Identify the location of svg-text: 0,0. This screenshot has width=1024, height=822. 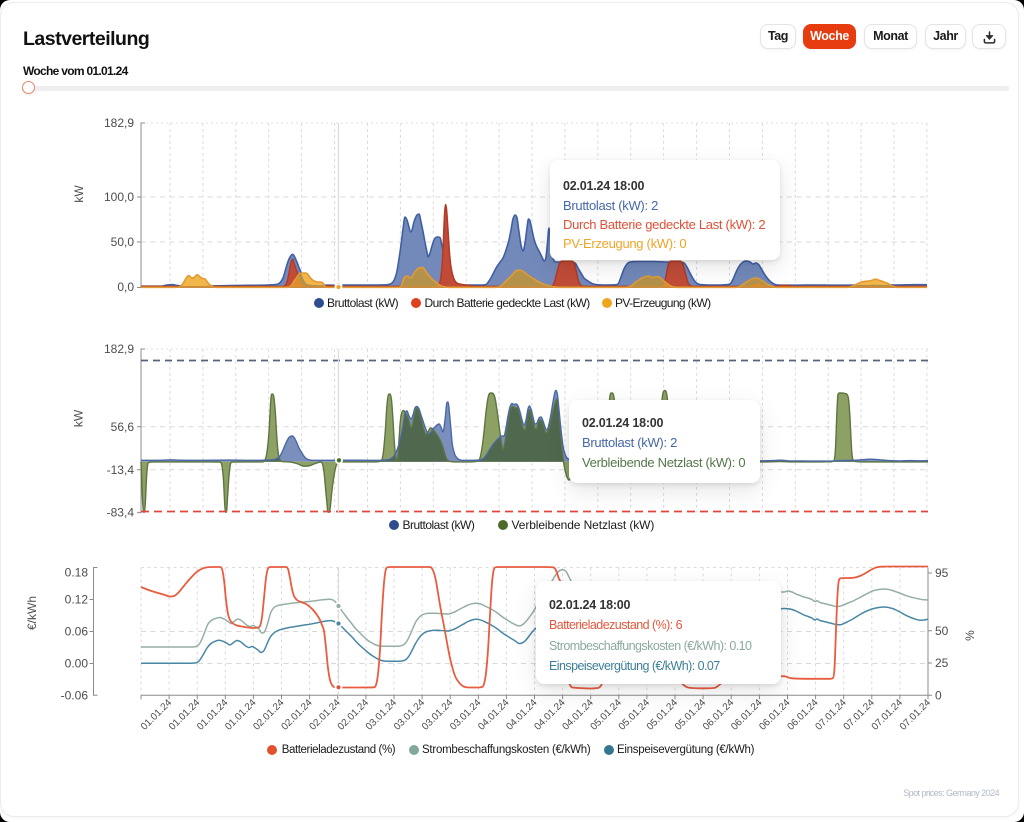
(125, 287).